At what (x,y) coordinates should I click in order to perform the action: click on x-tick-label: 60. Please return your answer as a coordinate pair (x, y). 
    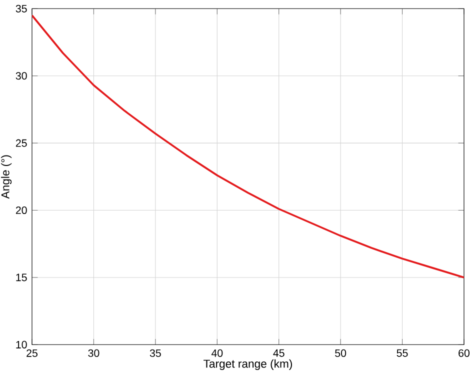
    Looking at the image, I should click on (464, 353).